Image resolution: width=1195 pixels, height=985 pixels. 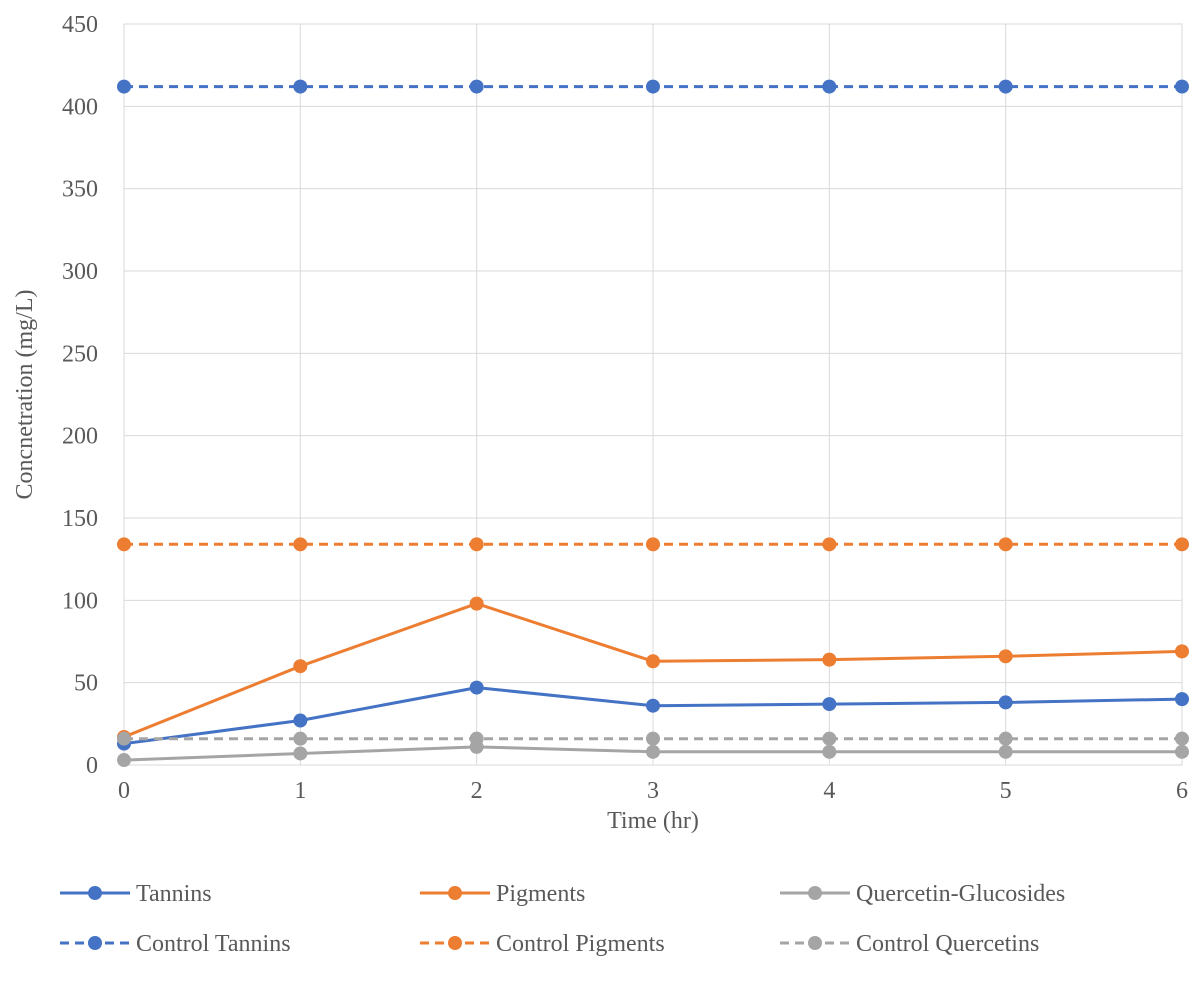 What do you see at coordinates (80, 107) in the screenshot?
I see `y-tick-label: 400` at bounding box center [80, 107].